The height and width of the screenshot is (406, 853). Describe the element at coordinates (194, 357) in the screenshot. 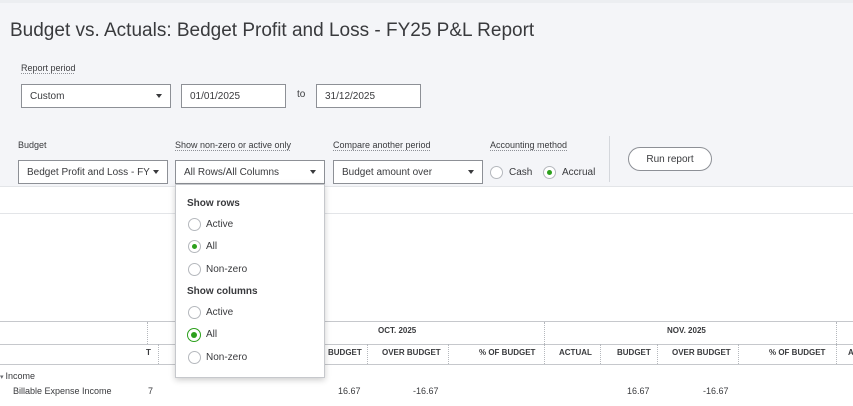

I see `cols-nonzero-radio` at that location.